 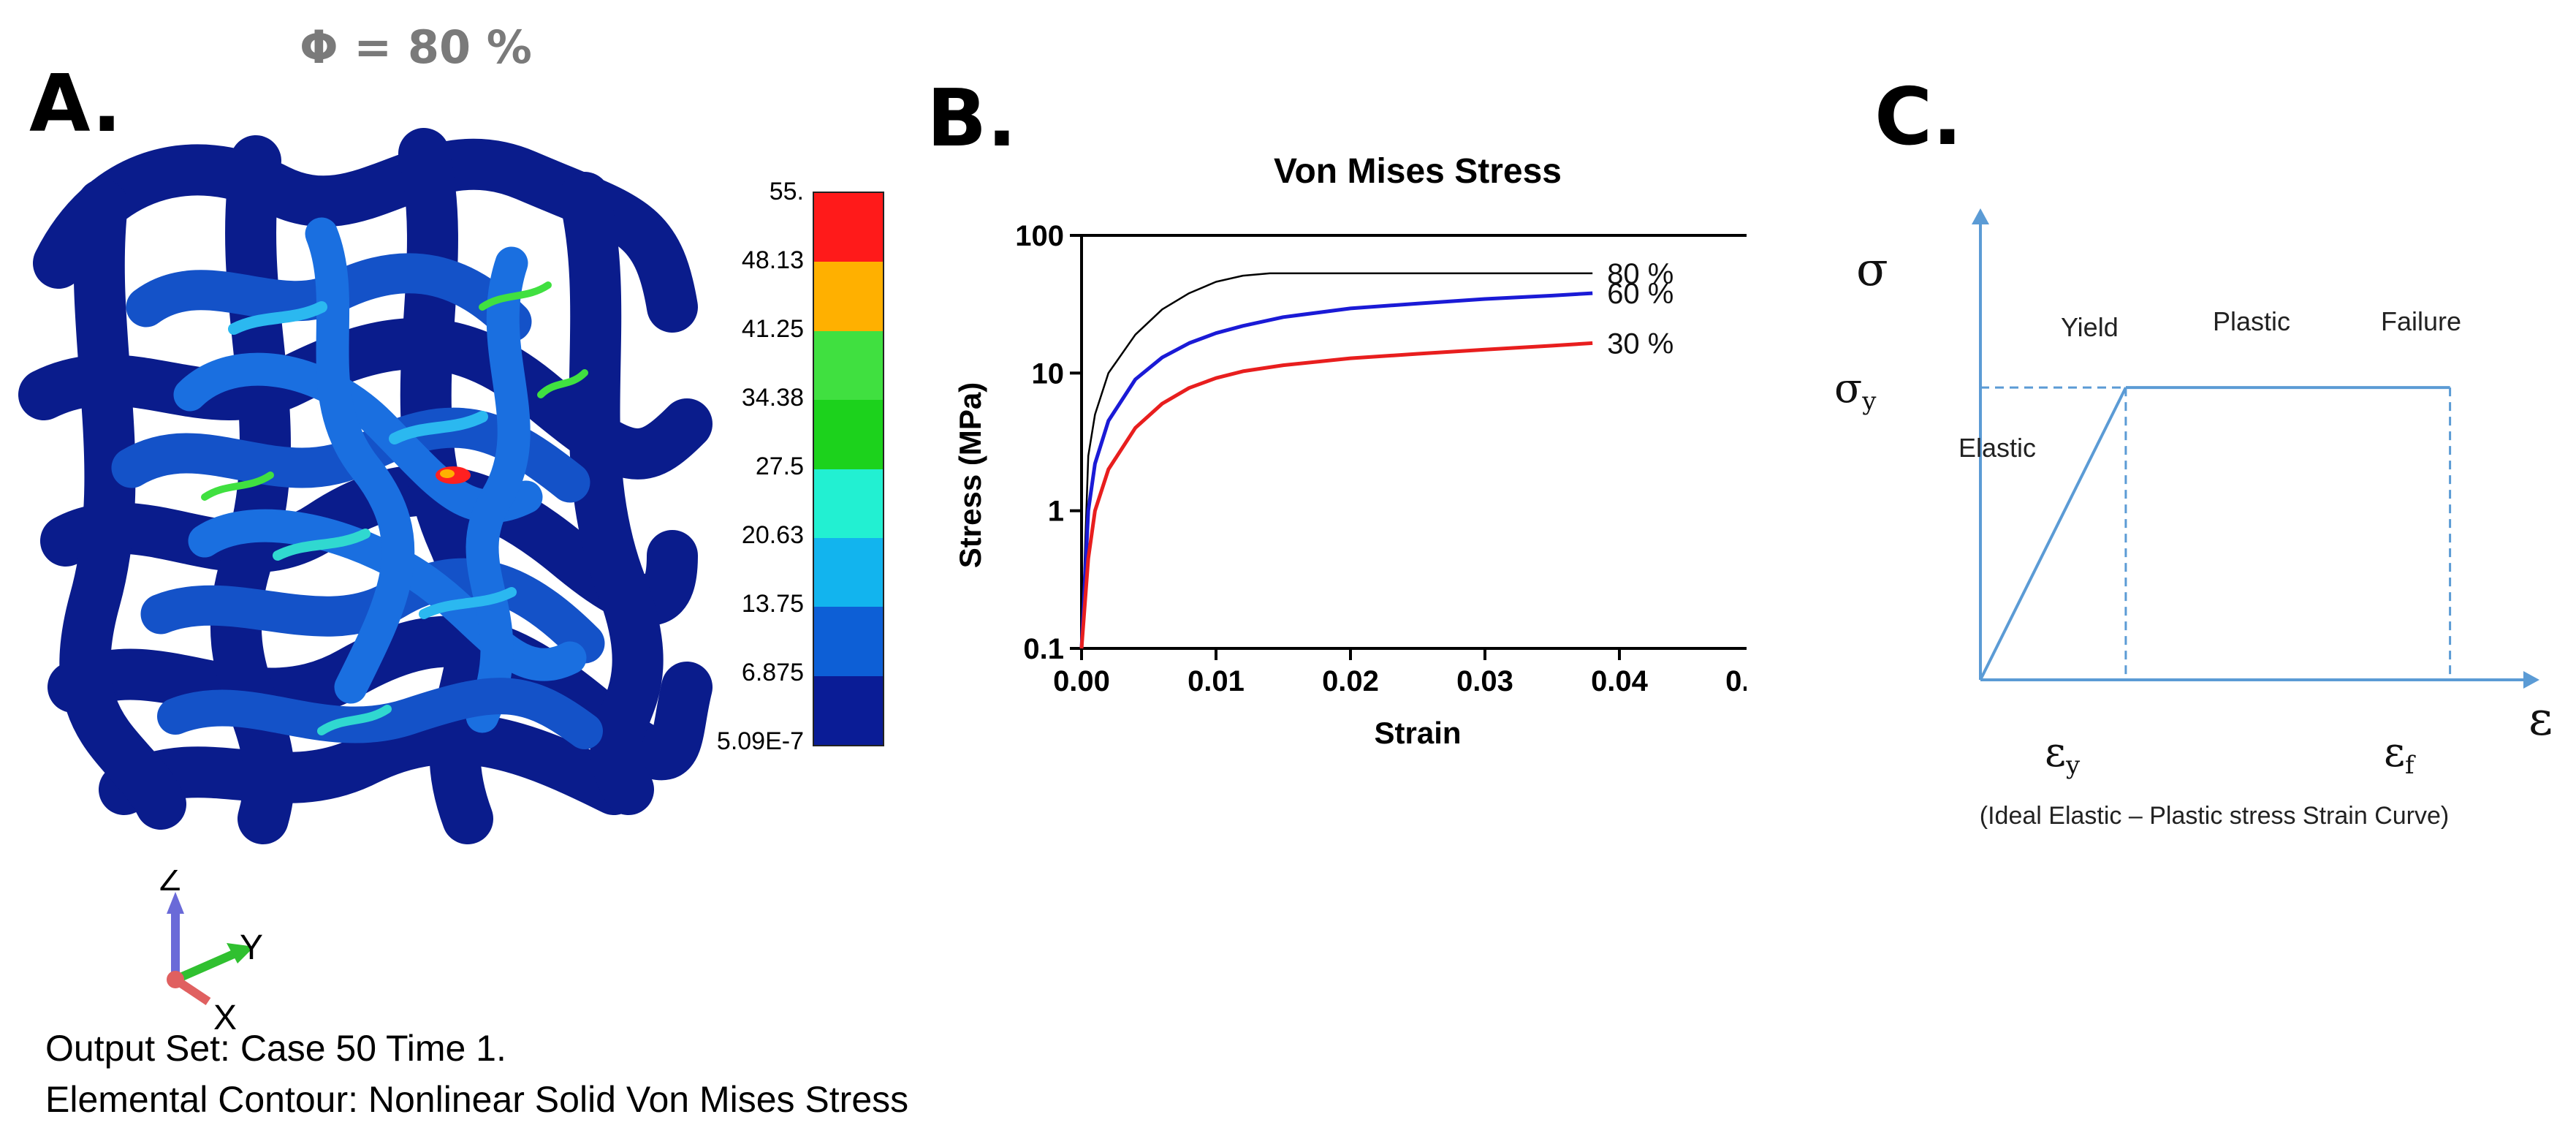 What do you see at coordinates (1855, 390) in the screenshot?
I see `sigma-y-label: σy` at bounding box center [1855, 390].